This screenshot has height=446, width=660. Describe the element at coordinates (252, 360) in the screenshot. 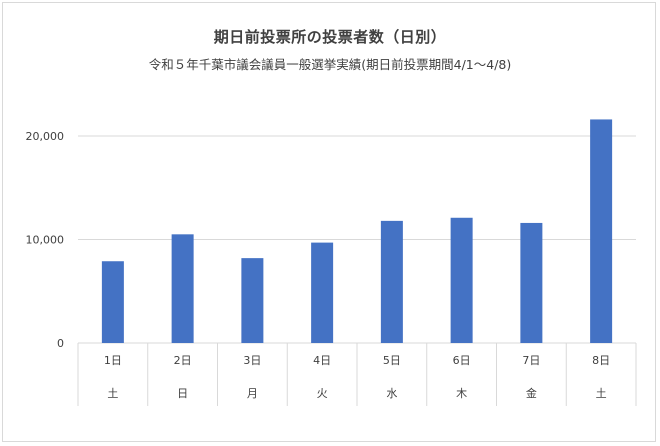

I see `x-tick-label-day: 3日` at that location.